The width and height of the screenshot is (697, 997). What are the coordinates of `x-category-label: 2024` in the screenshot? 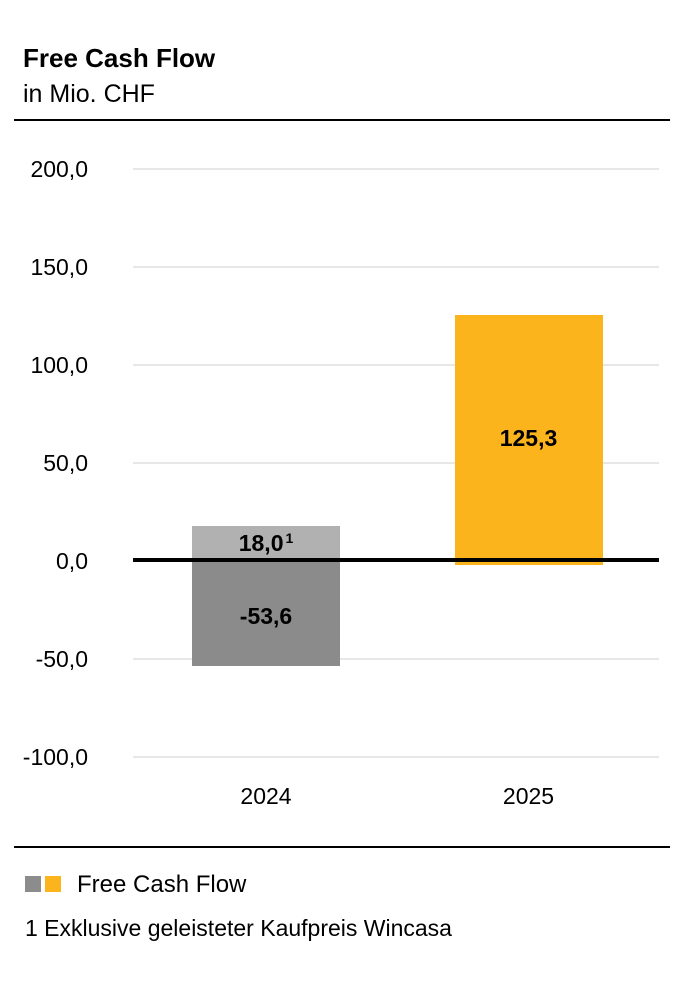 It's located at (266, 796).